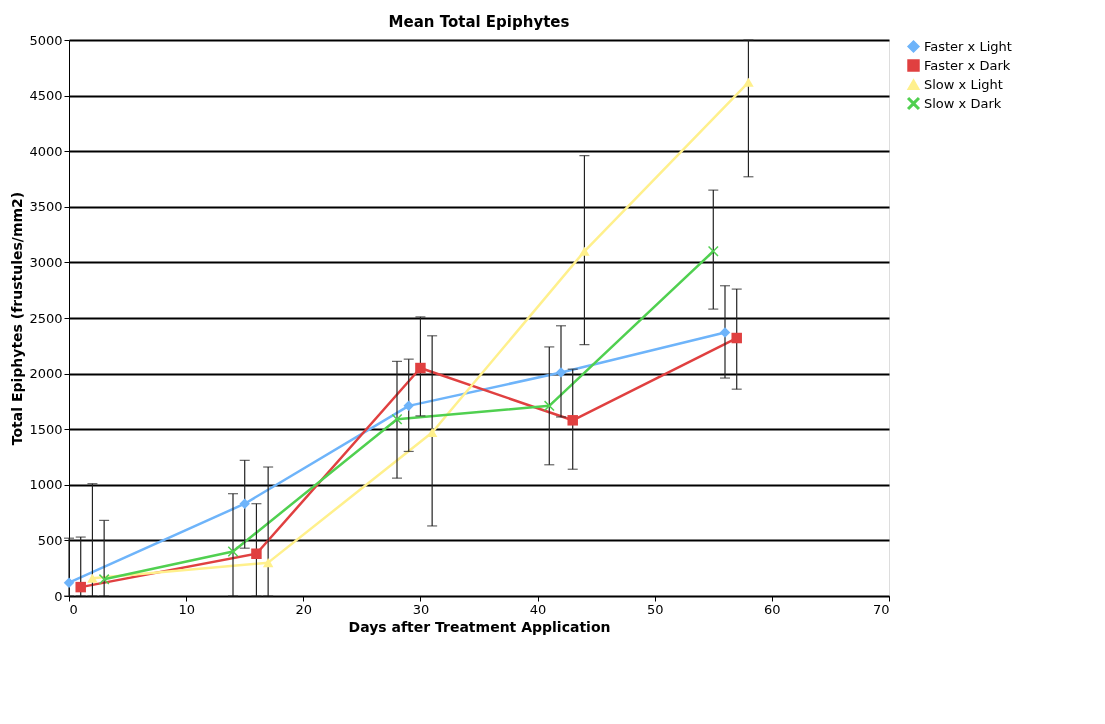 This screenshot has width=1105, height=724. I want to click on x-tick-label: 60, so click(772, 609).